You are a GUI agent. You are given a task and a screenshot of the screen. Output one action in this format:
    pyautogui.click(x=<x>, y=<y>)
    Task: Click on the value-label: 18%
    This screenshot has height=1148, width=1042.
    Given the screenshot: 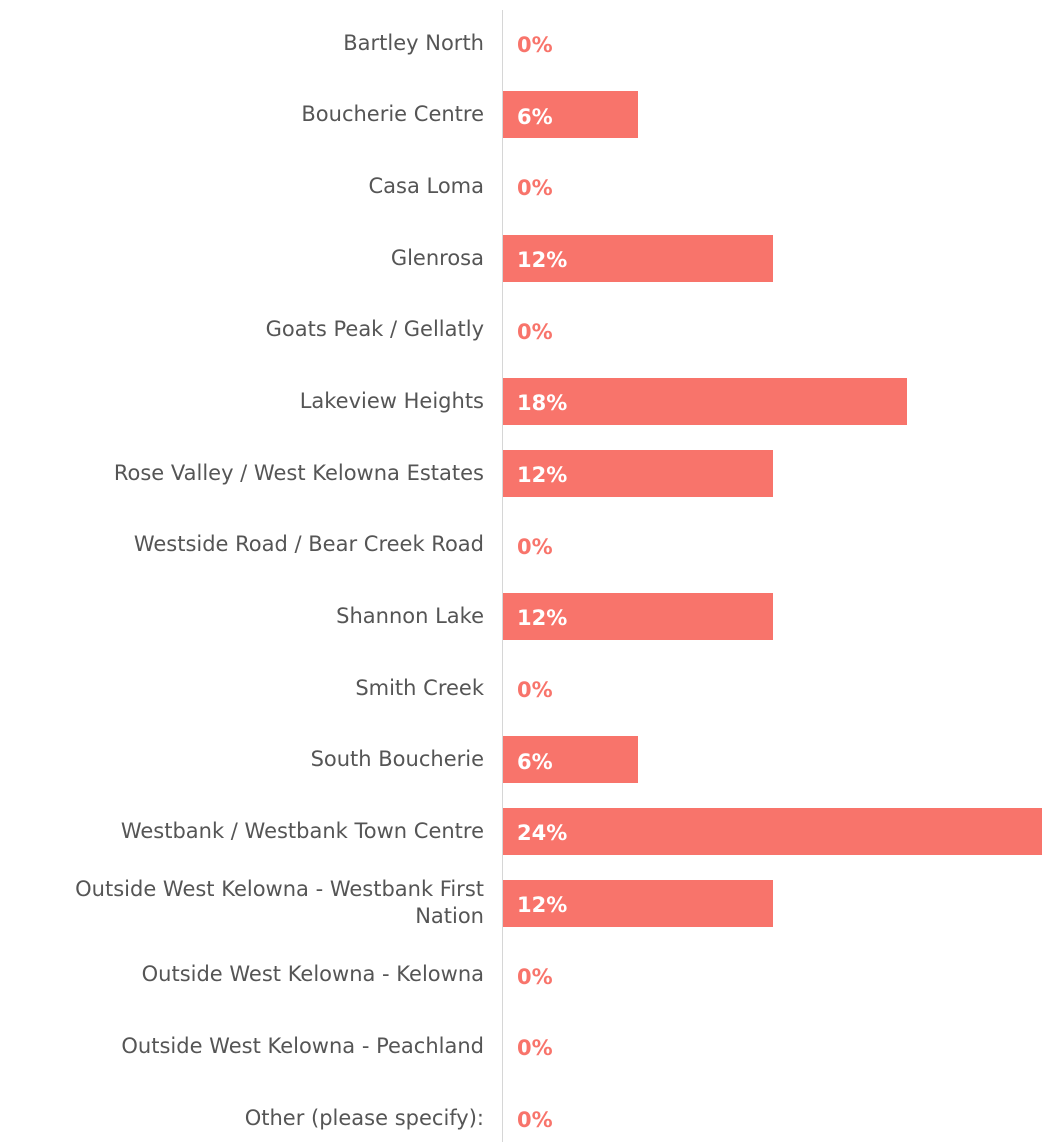 What is the action you would take?
    pyautogui.click(x=542, y=403)
    